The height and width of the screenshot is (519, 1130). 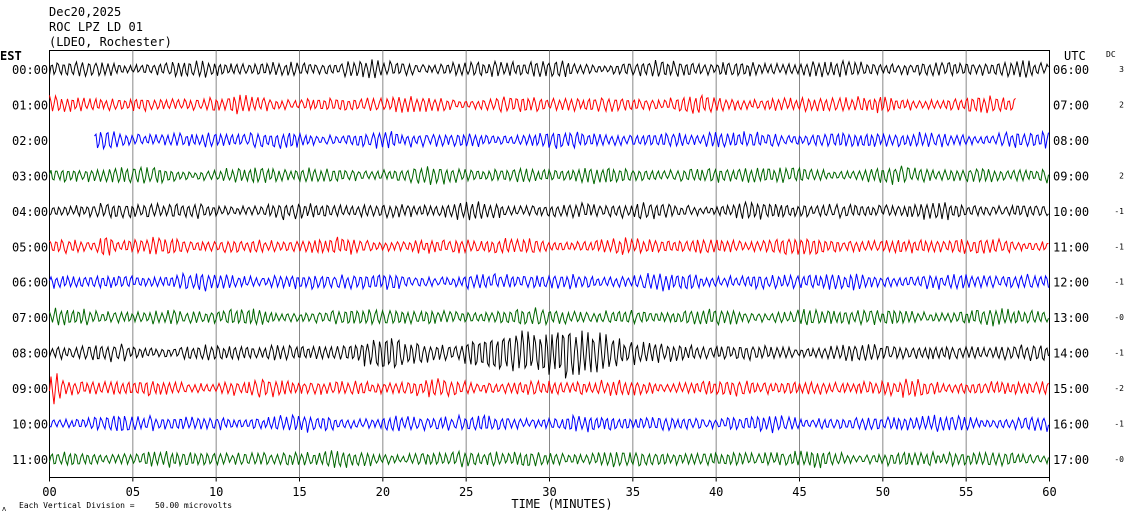 I want to click on utc-time-label: 17:00, so click(x=1071, y=460).